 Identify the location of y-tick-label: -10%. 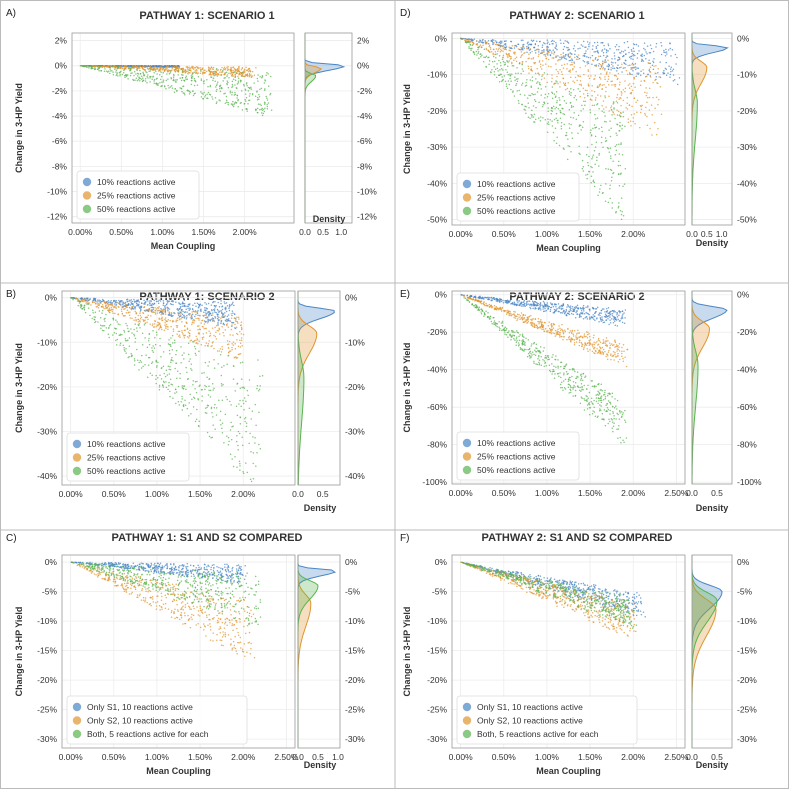
(47, 621).